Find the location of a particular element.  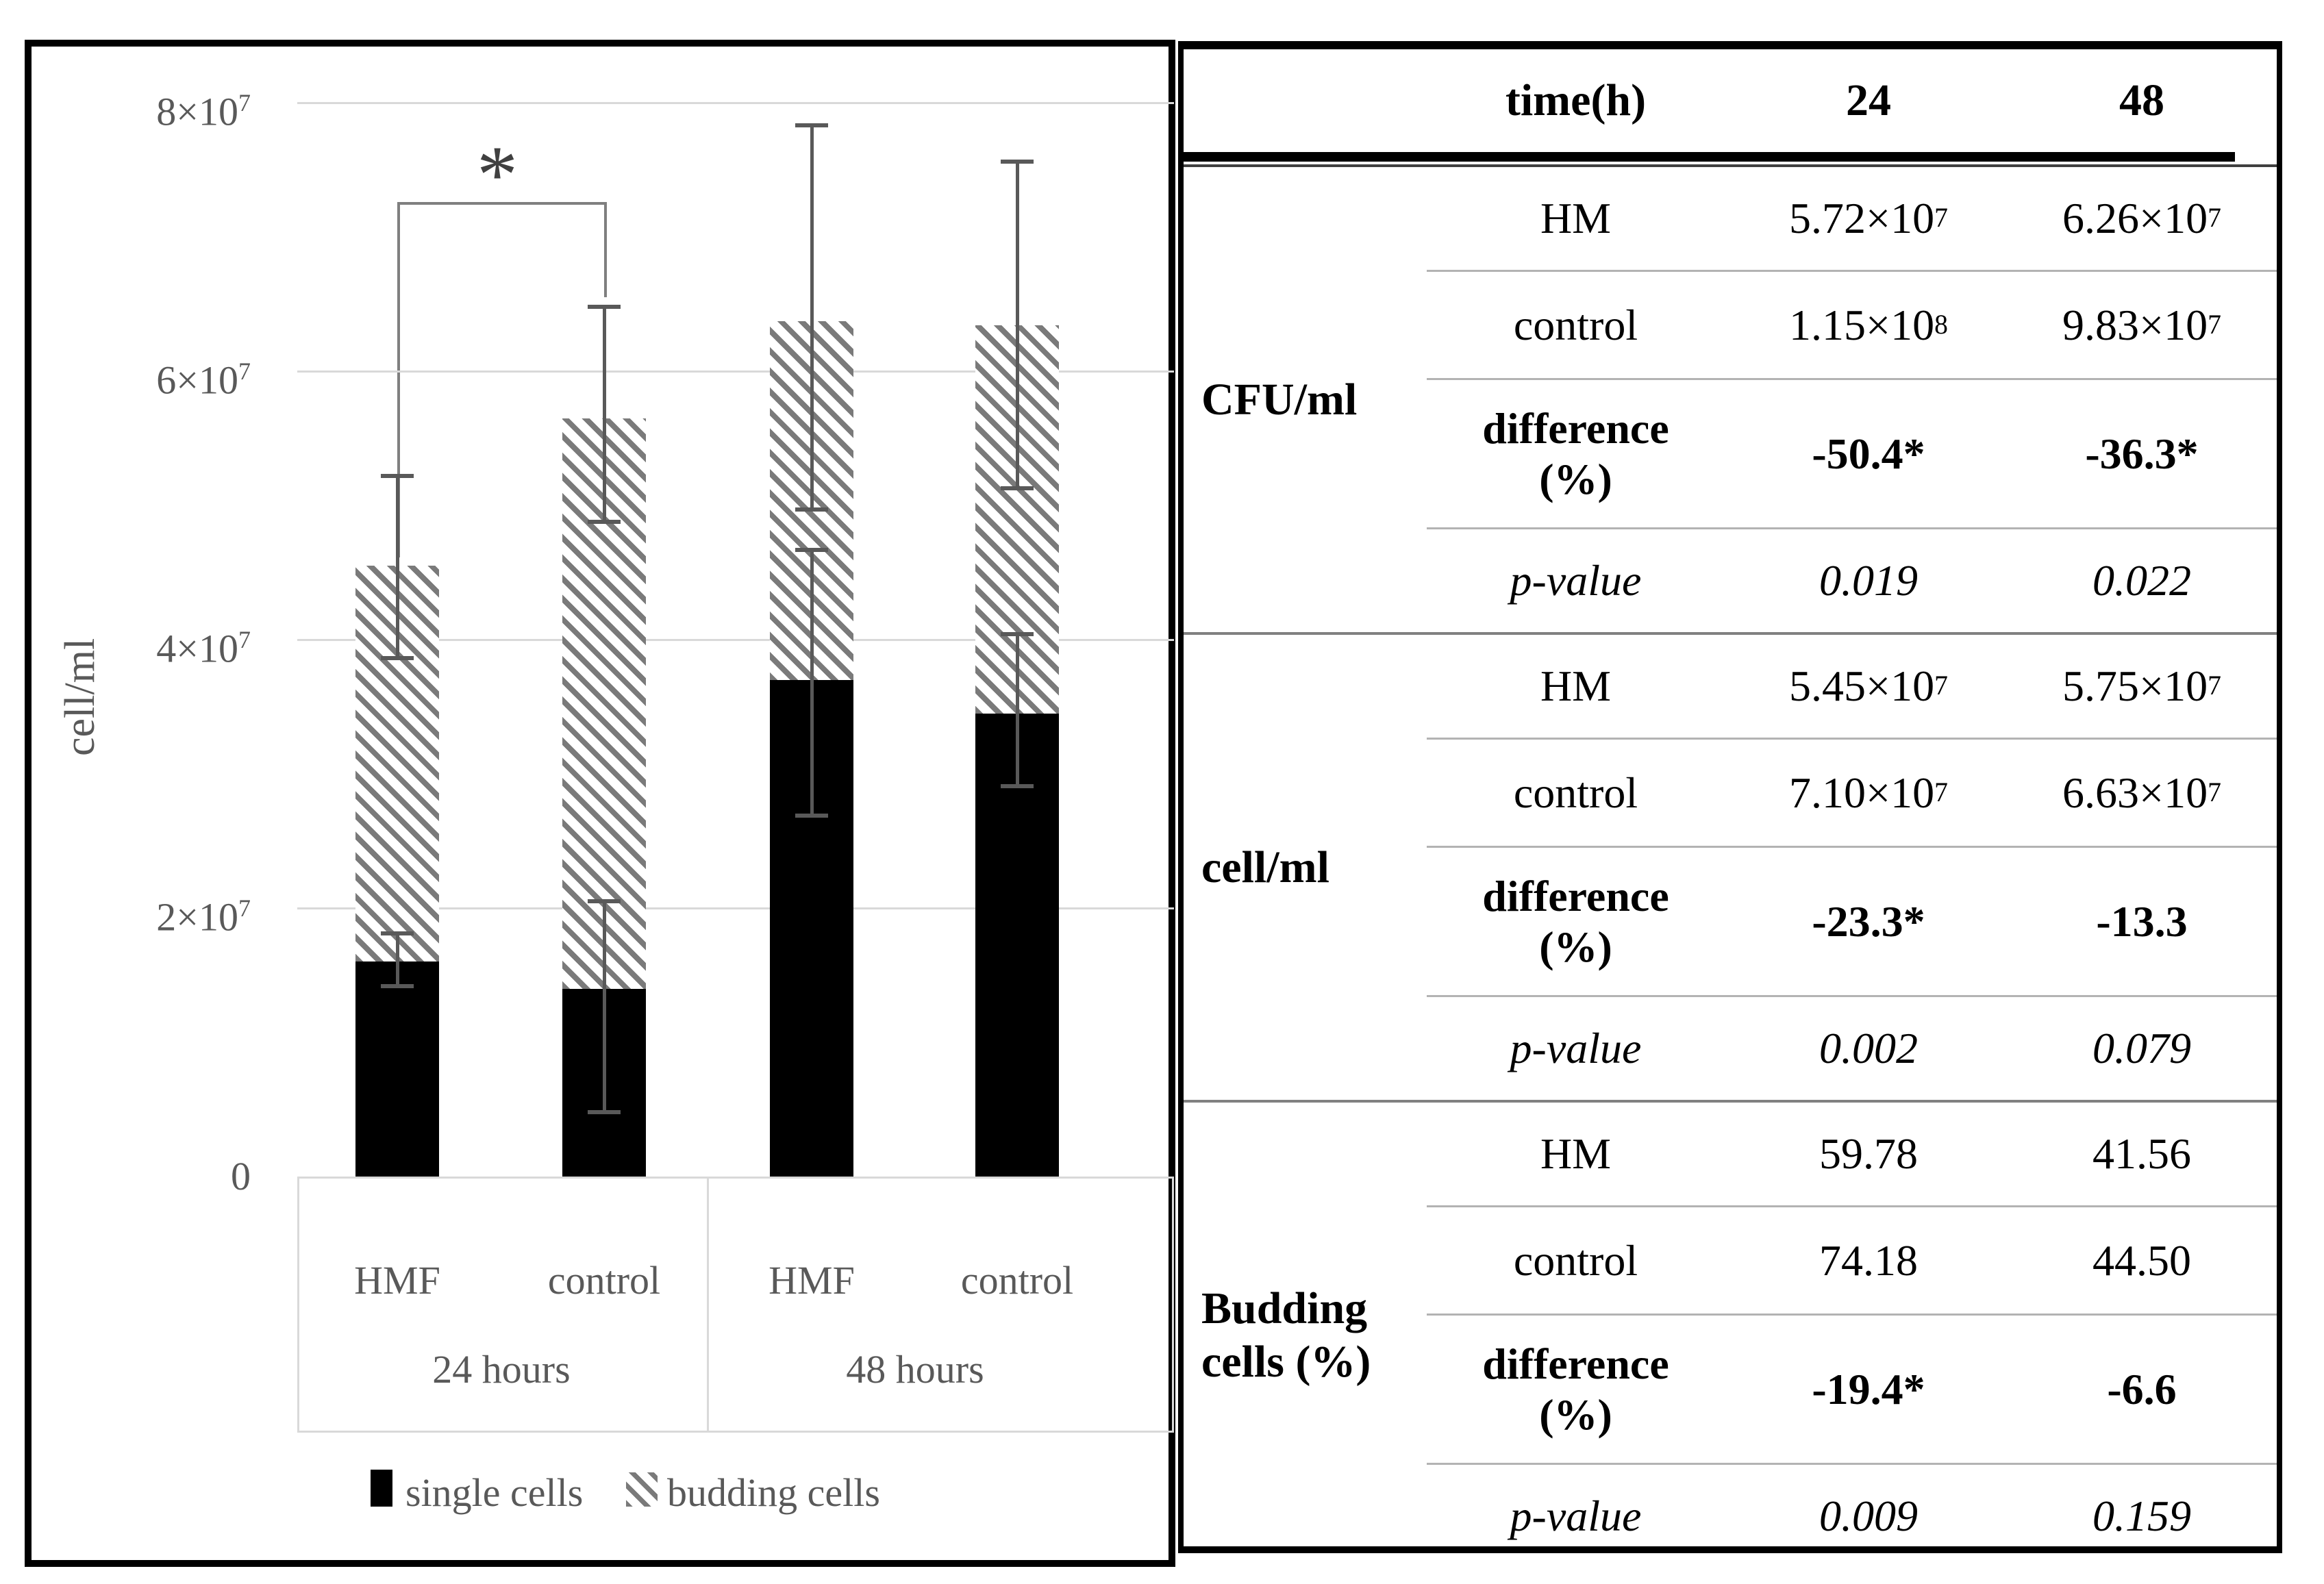

error-bar-total-4-top-cap is located at coordinates (1017, 162).